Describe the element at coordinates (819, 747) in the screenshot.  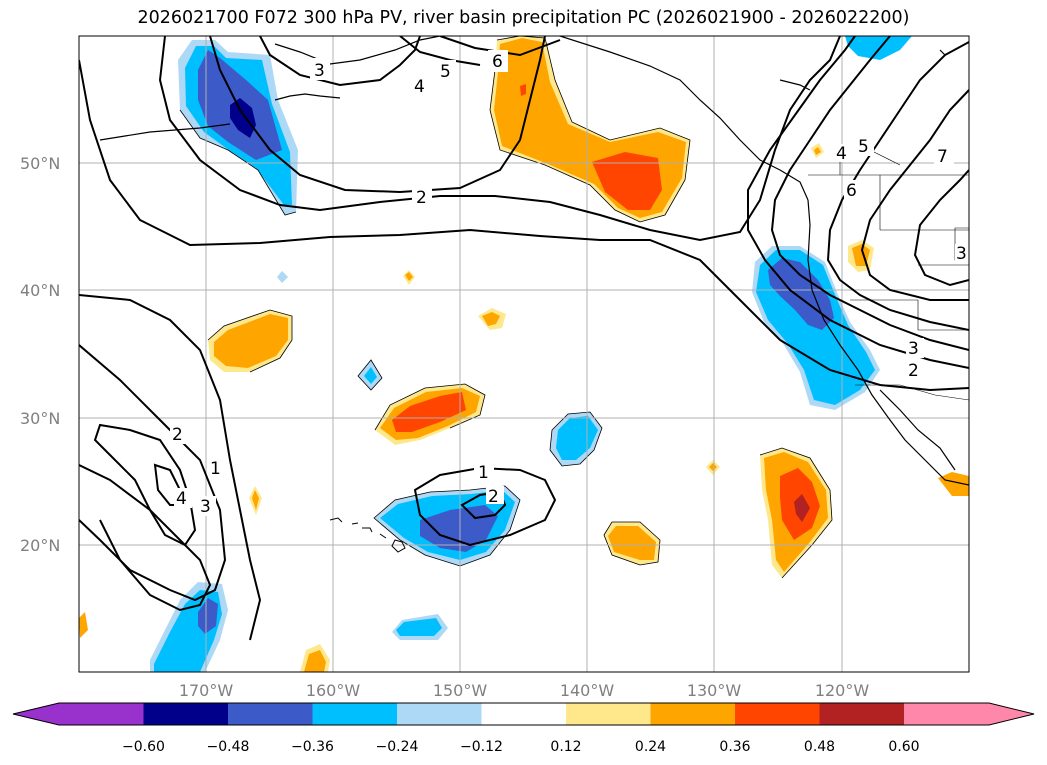
I see `colorbar-tick: 0.48` at that location.